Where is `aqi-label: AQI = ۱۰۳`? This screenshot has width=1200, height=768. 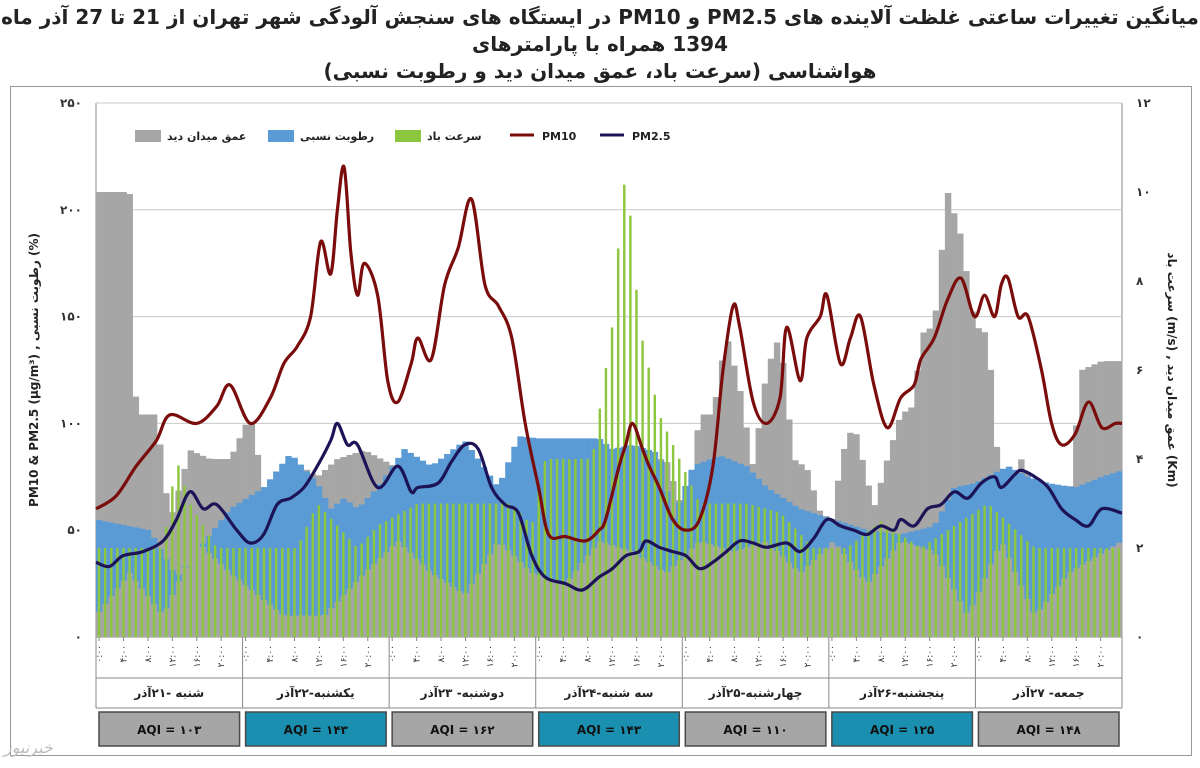
aqi-label: AQI = ۱۰۳ is located at coordinates (169, 730).